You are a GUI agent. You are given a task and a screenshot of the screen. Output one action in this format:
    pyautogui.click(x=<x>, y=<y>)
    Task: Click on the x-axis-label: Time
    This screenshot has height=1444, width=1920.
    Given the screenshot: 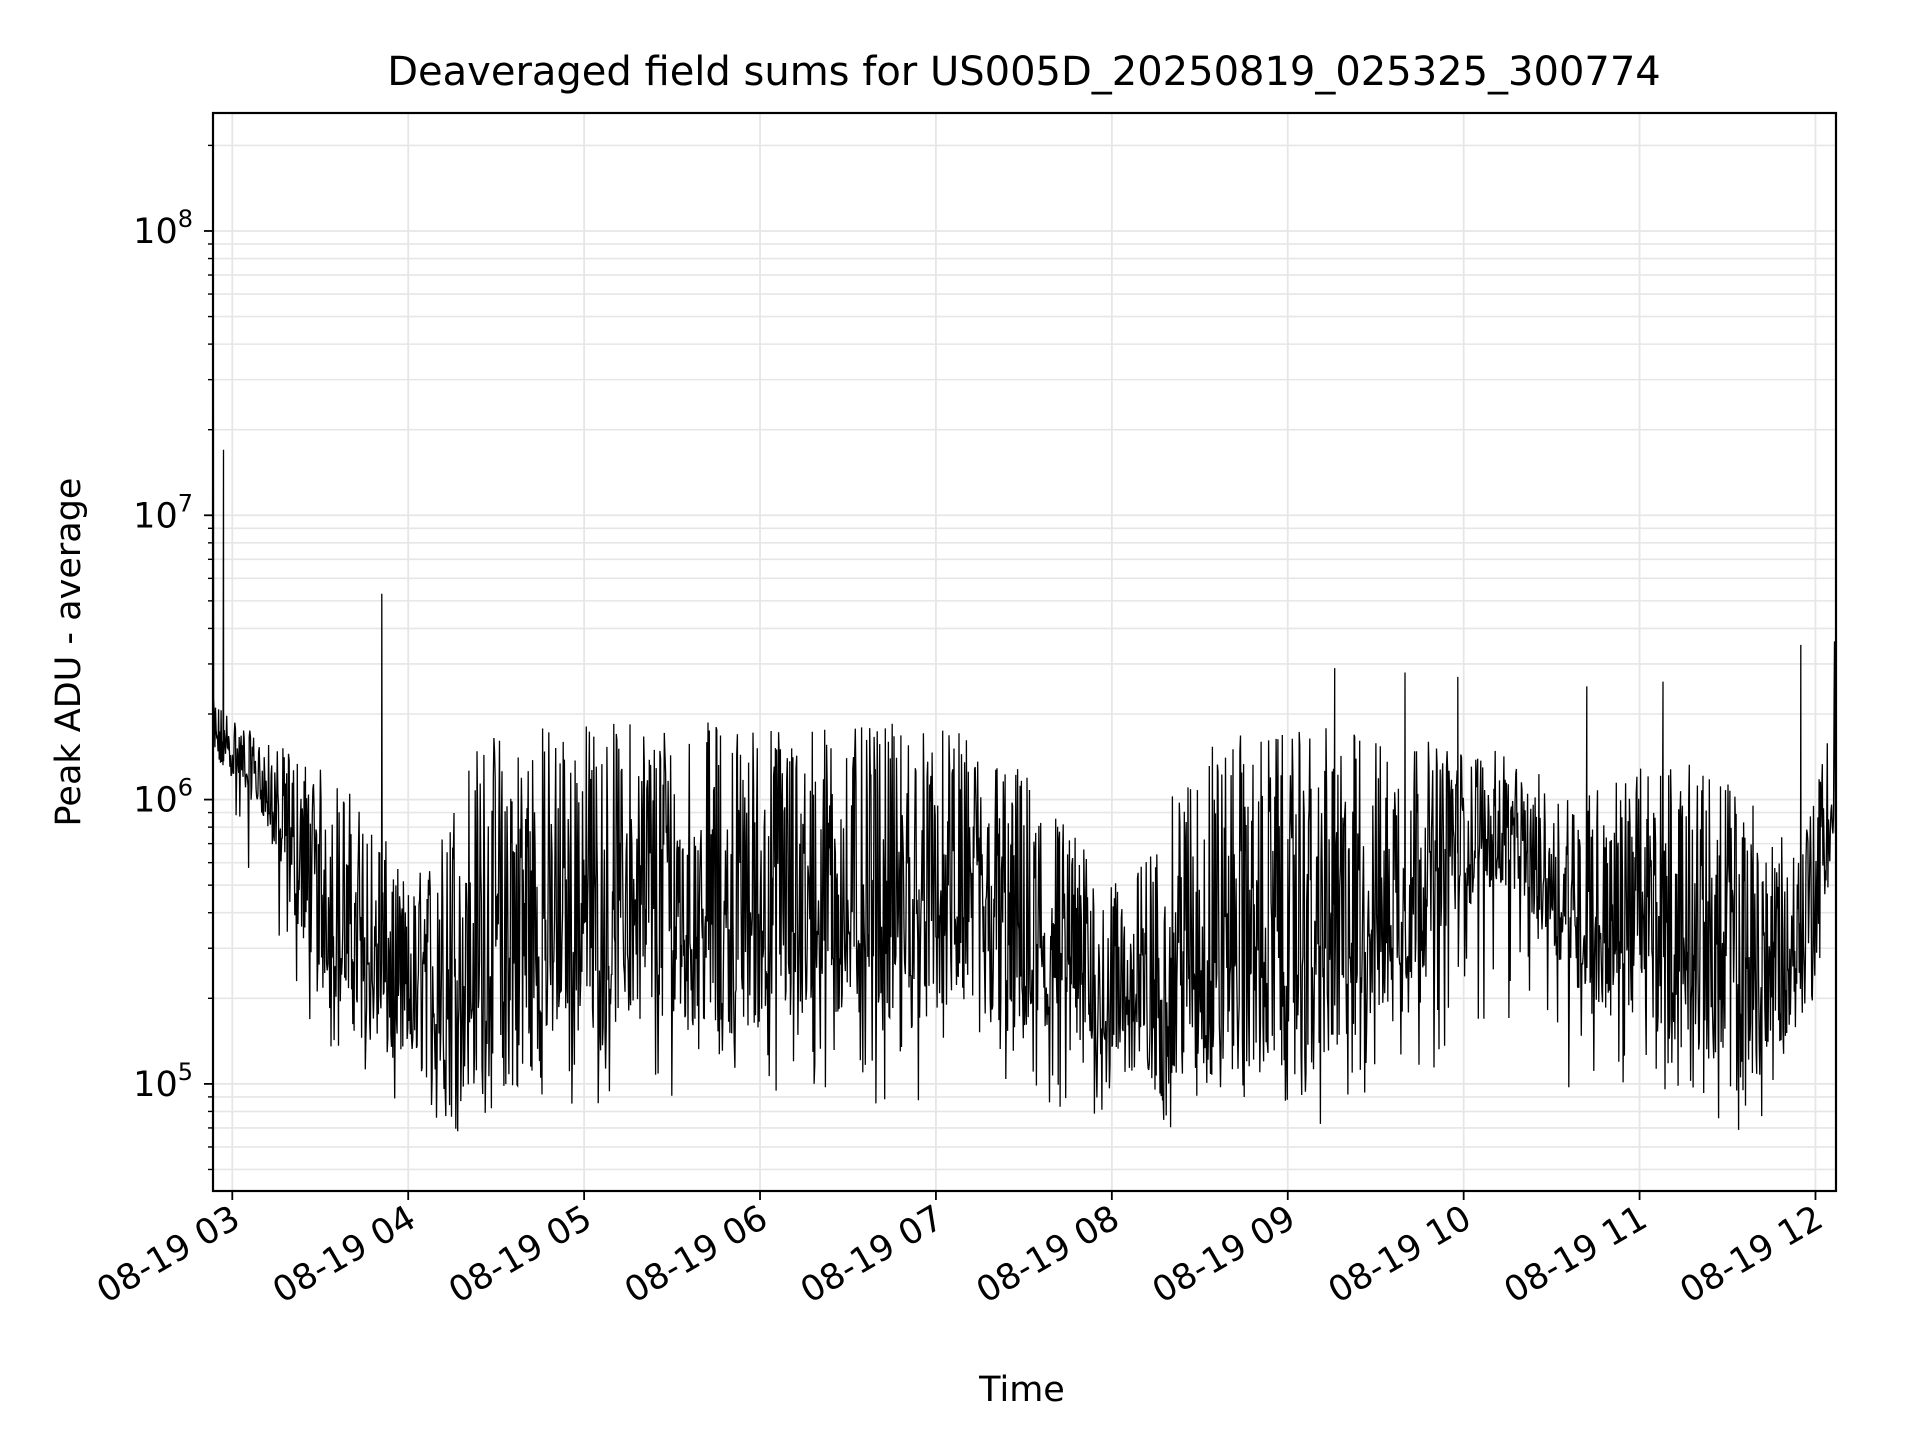 What is the action you would take?
    pyautogui.click(x=1021, y=1390)
    